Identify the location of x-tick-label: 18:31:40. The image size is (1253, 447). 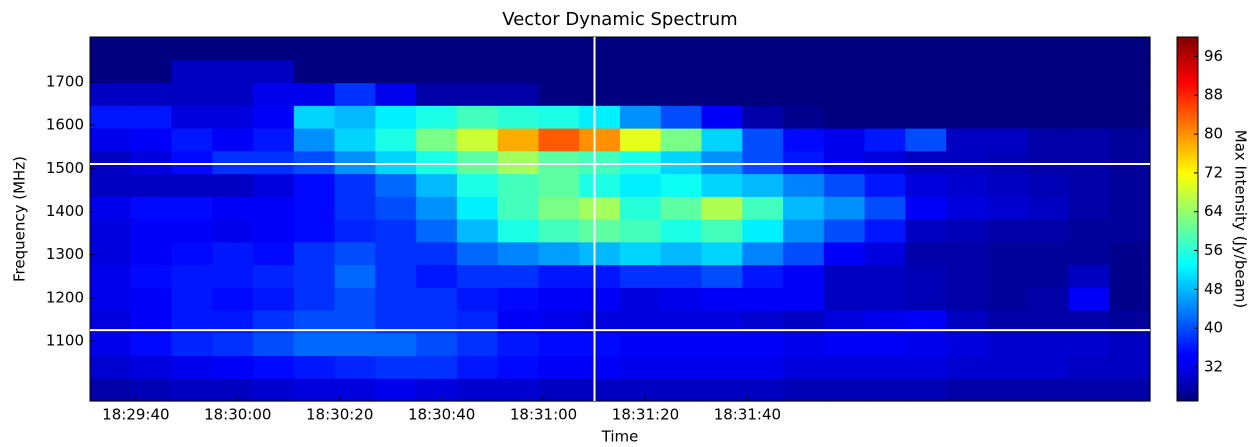
(747, 415).